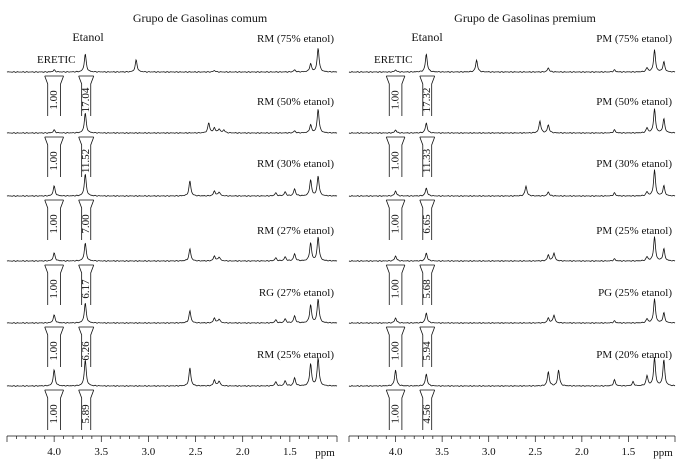 The width and height of the screenshot is (682, 469). What do you see at coordinates (427, 351) in the screenshot?
I see `etanol-integral-value: 5.94` at bounding box center [427, 351].